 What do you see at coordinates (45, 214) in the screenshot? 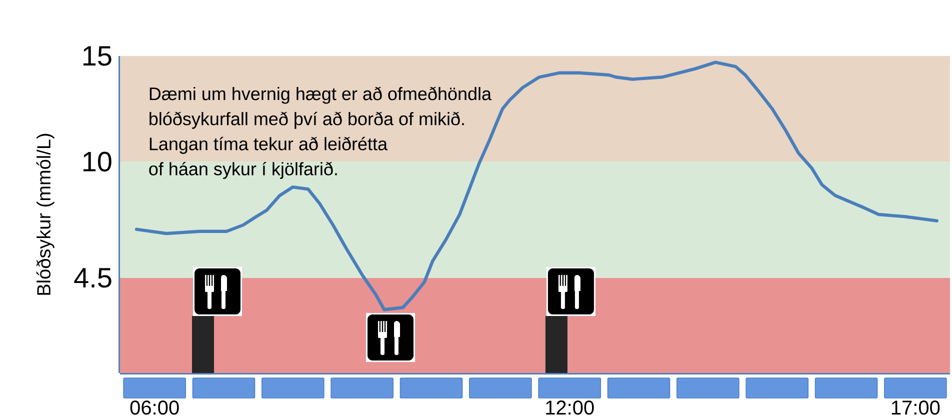
I see `y-axis-title: Blóðsykur (mmól/L)` at bounding box center [45, 214].